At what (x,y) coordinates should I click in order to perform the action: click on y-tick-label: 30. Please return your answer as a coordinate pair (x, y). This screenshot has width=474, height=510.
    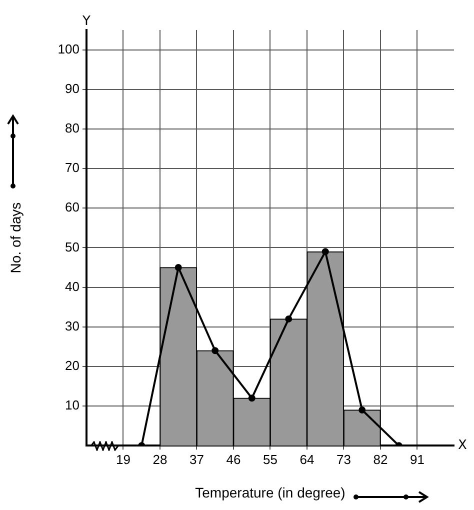
    Looking at the image, I should click on (72, 326).